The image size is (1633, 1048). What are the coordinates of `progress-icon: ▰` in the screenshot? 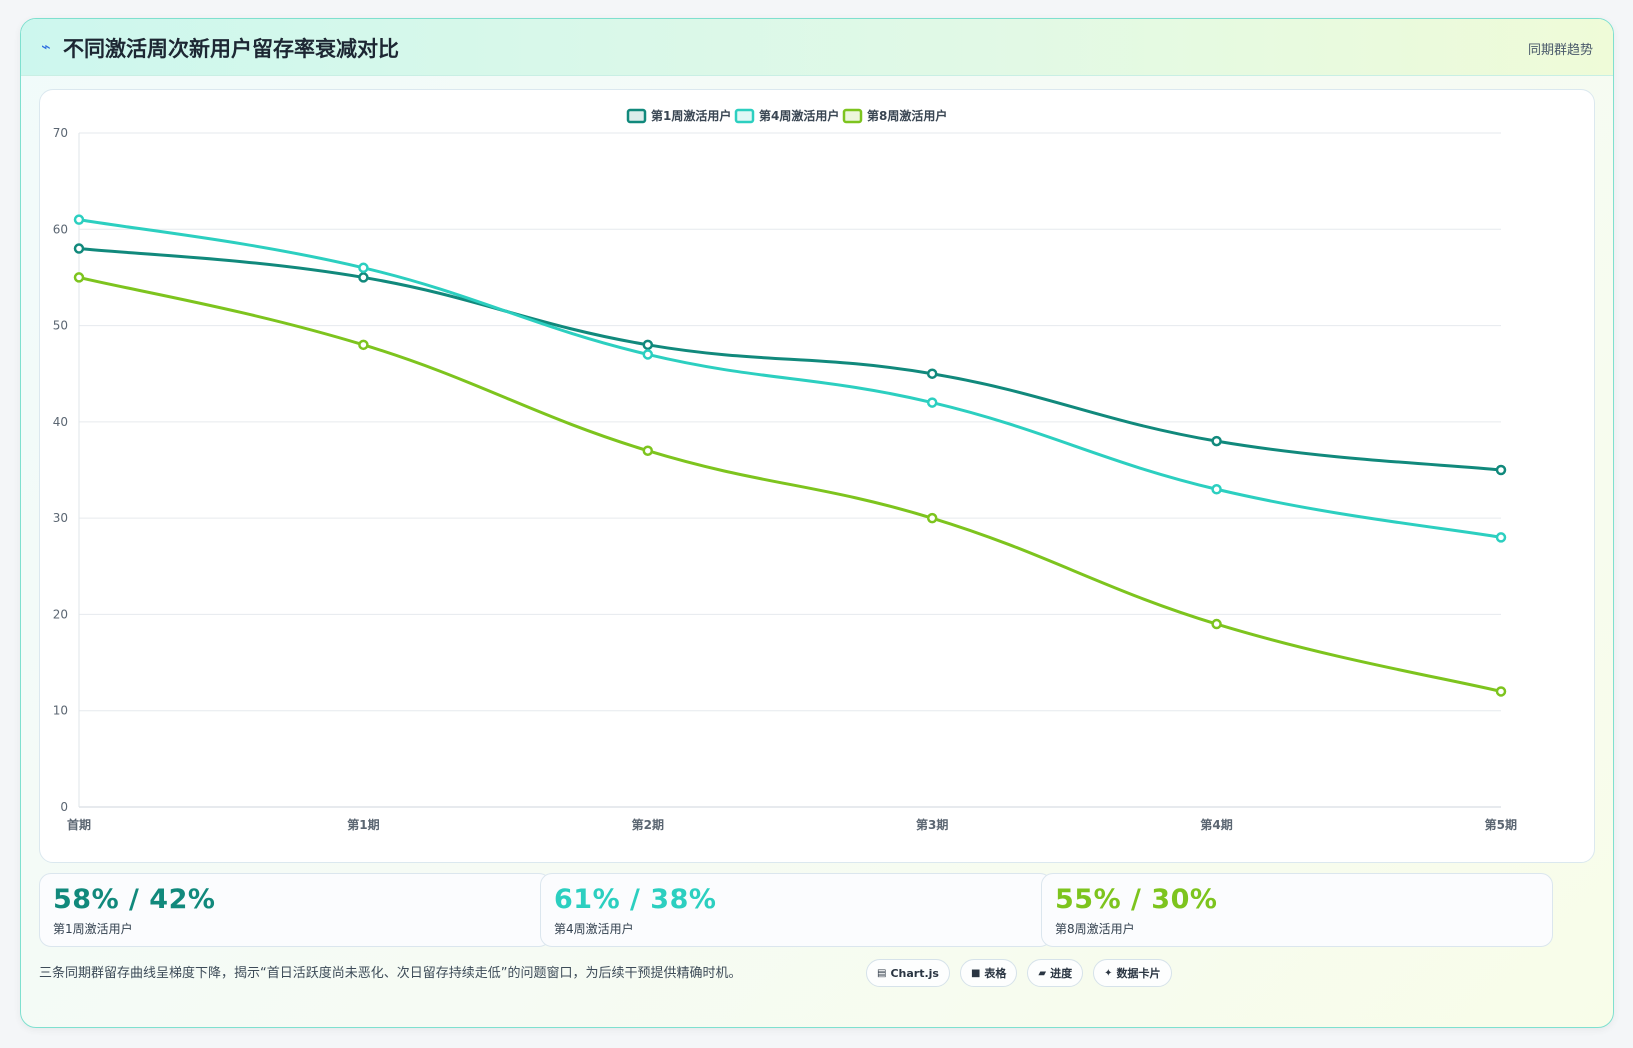 It's located at (1042, 973).